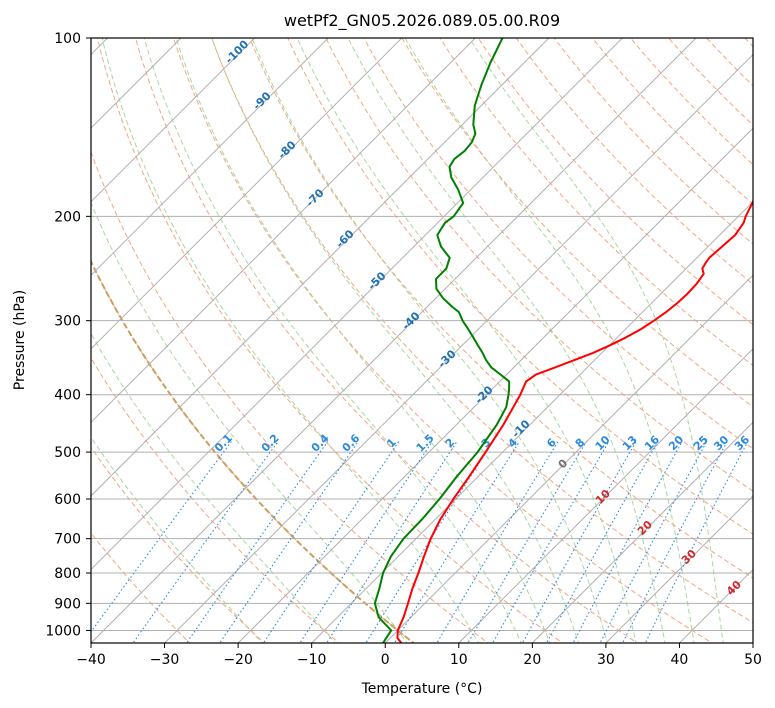  What do you see at coordinates (67, 396) in the screenshot?
I see `y-tick-label: 400` at bounding box center [67, 396].